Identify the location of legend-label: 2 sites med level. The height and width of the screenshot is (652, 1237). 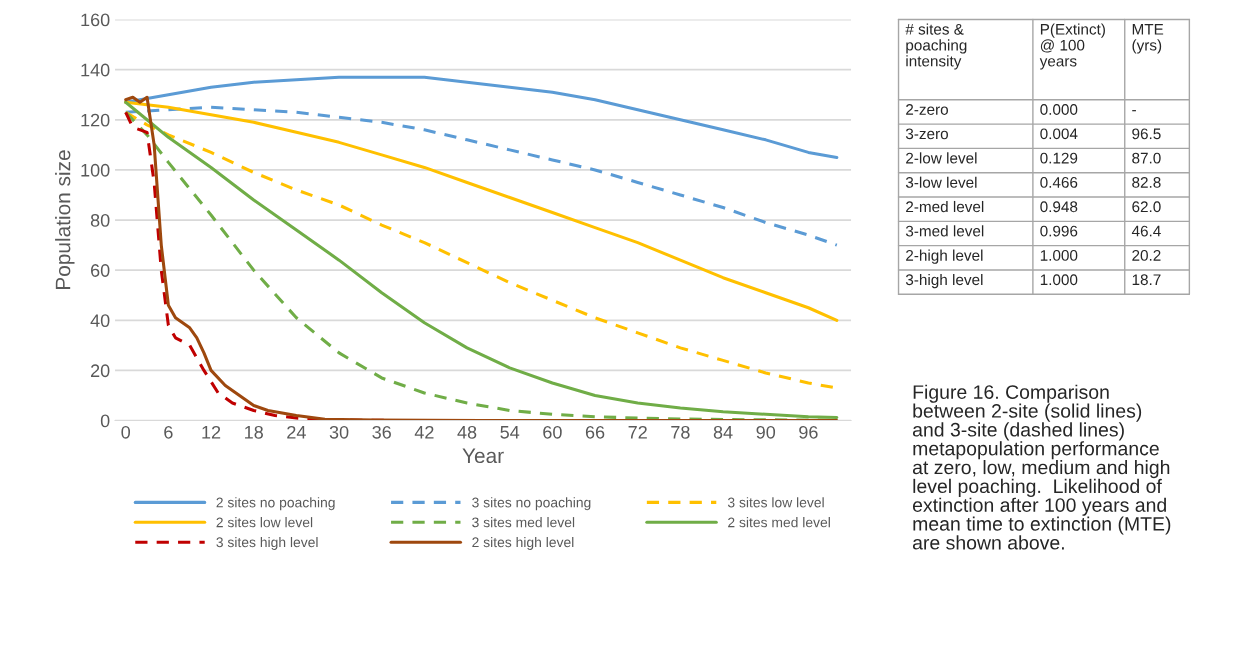
(779, 522).